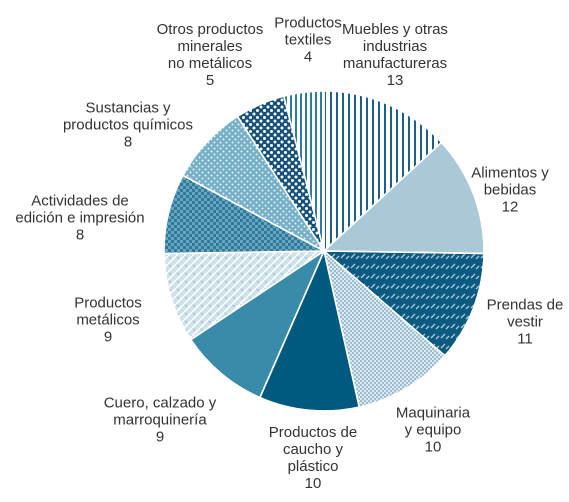 This screenshot has height=502, width=569. I want to click on category-name: Maquinaria y equipo, so click(433, 421).